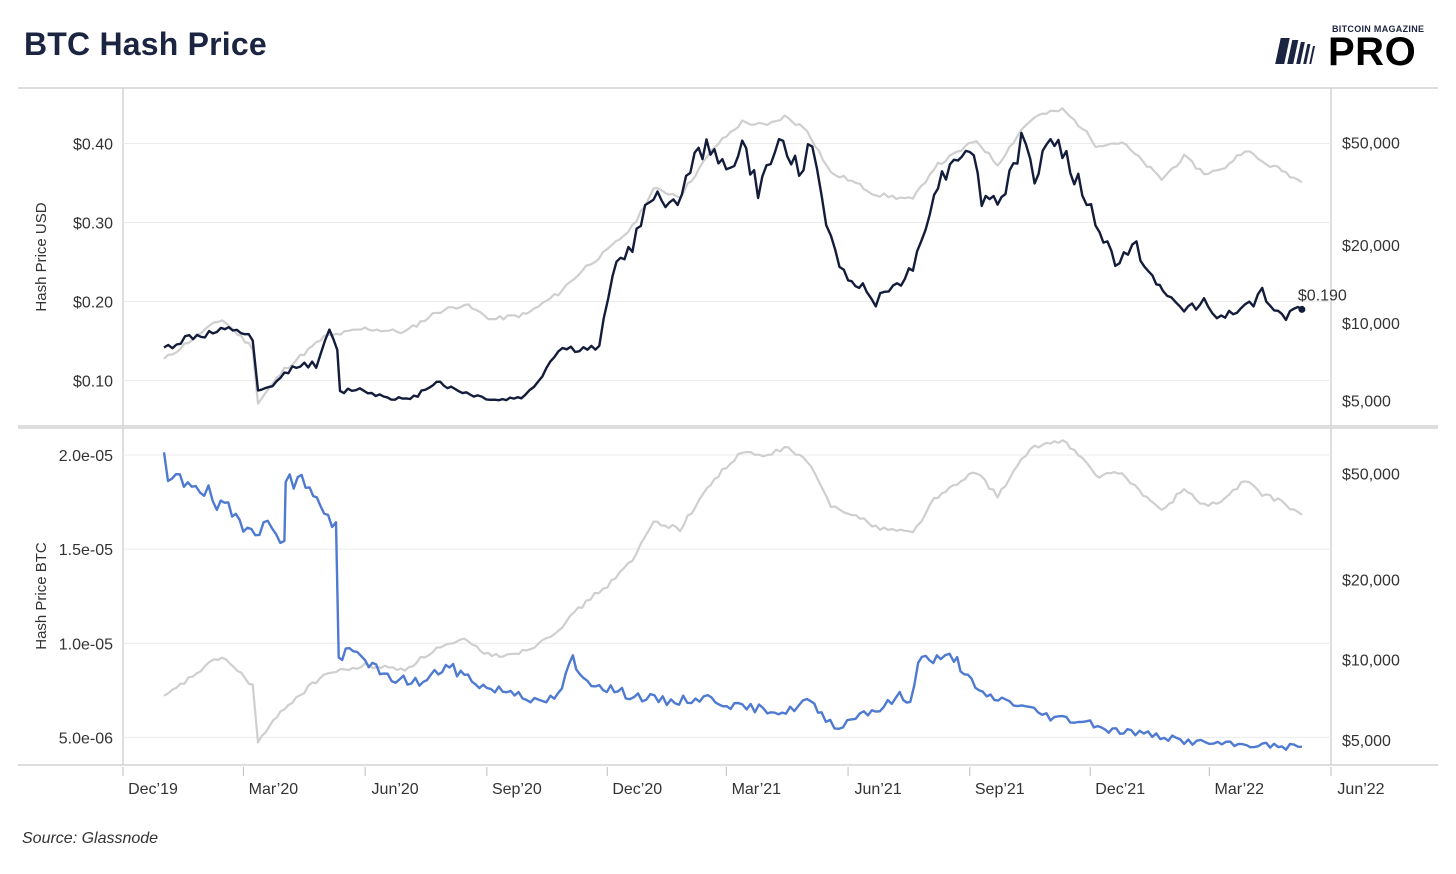 Image resolution: width=1456 pixels, height=874 pixels. Describe the element at coordinates (93, 145) in the screenshot. I see `left-tick-label: $0.40` at that location.